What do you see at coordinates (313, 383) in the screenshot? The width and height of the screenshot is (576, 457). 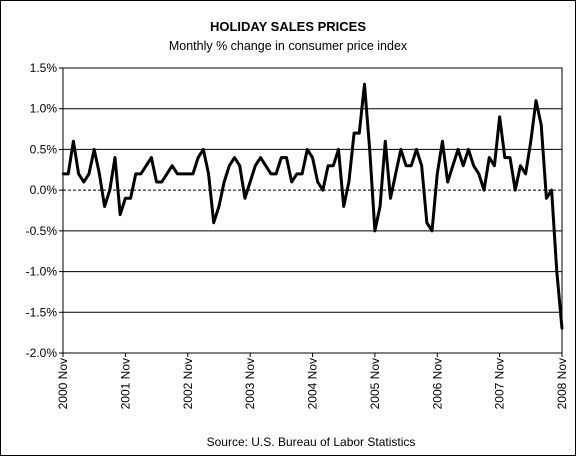 I see `x-tick-label: 2004 Nov` at bounding box center [313, 383].